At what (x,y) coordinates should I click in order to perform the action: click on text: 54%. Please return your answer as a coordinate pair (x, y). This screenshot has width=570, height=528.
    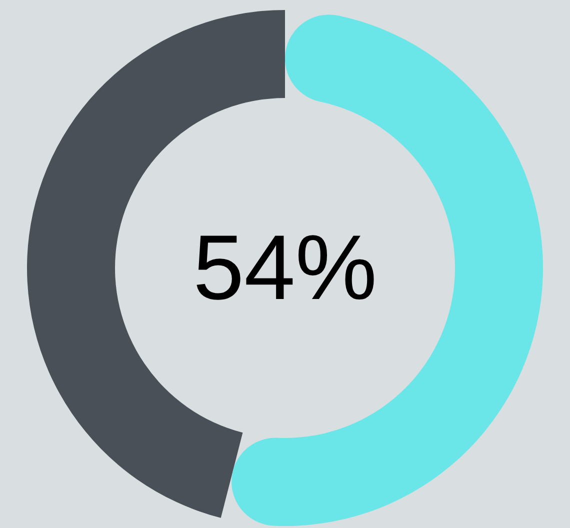
    Looking at the image, I should click on (285, 268).